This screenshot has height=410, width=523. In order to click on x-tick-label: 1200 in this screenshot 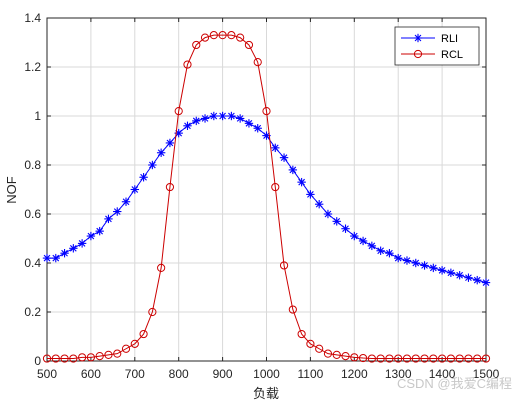, I will do `click(354, 374)`.